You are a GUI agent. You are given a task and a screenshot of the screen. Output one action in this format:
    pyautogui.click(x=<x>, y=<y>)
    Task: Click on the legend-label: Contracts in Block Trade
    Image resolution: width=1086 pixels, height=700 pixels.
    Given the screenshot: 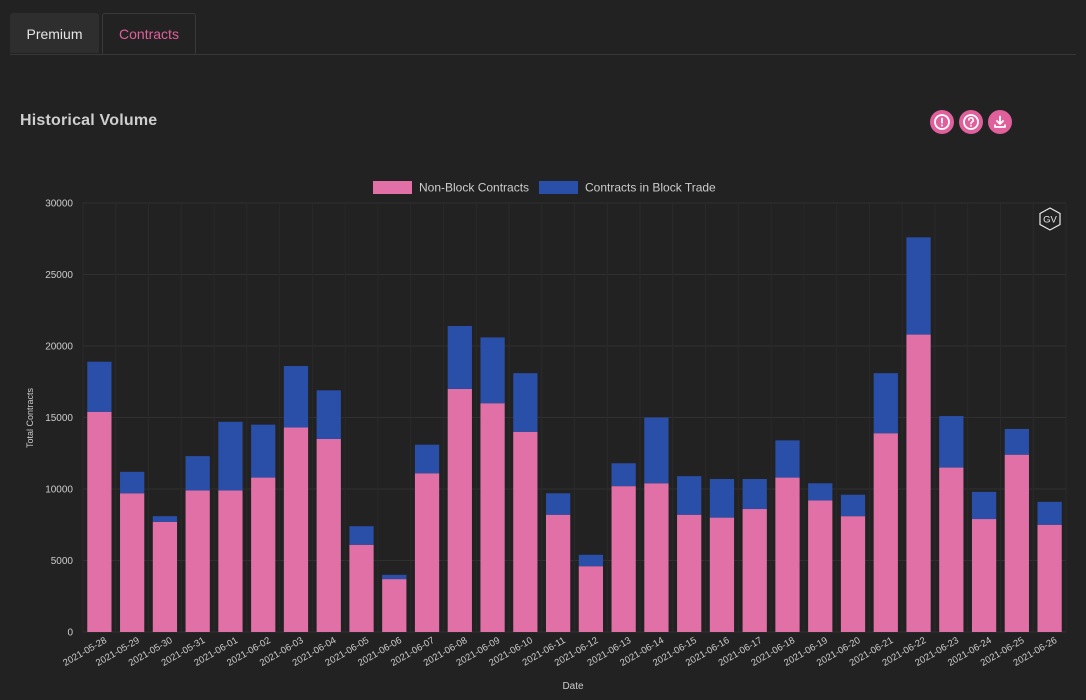 What is the action you would take?
    pyautogui.click(x=650, y=188)
    